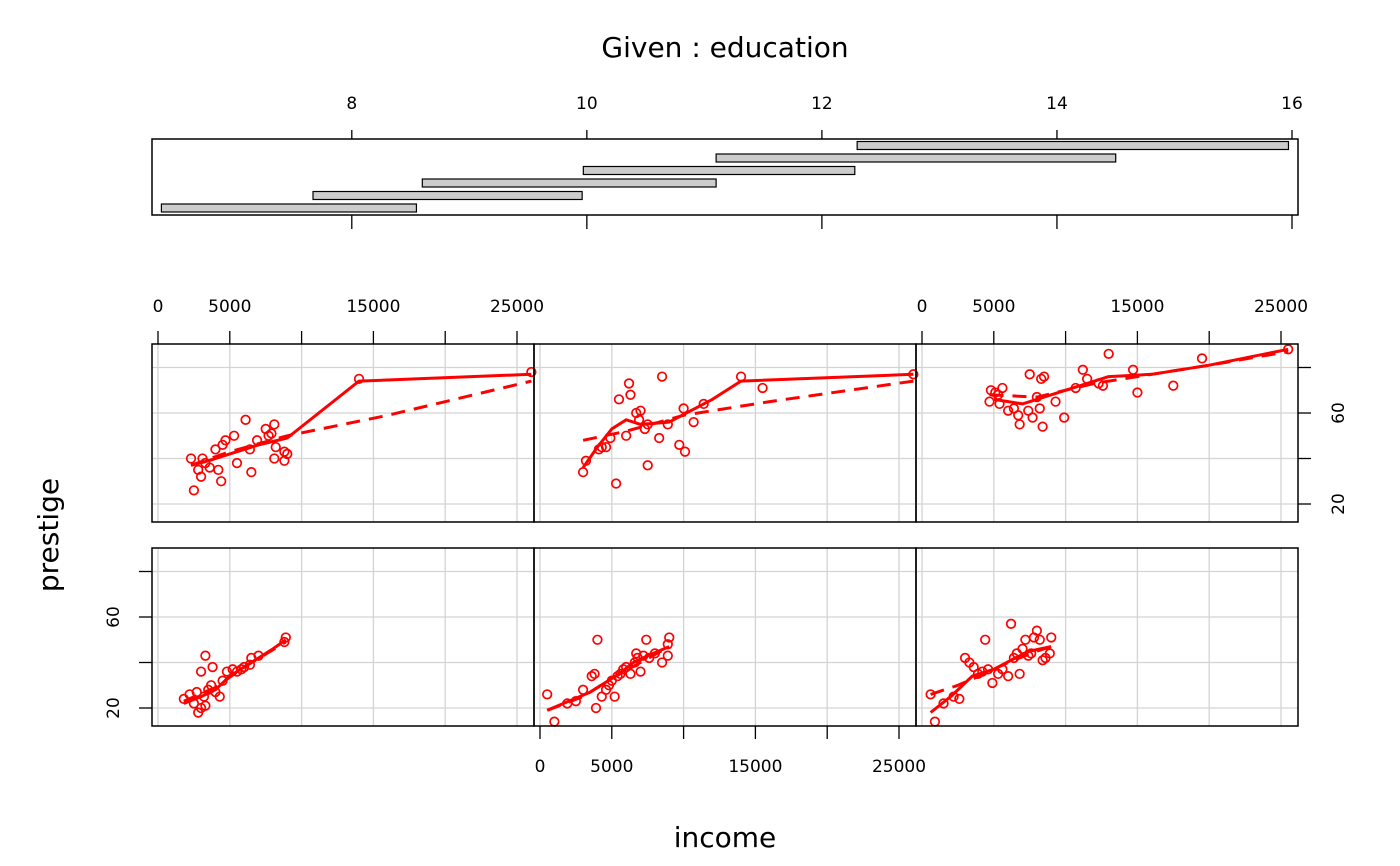  Describe the element at coordinates (724, 47) in the screenshot. I see `given-title: Given : education` at that location.